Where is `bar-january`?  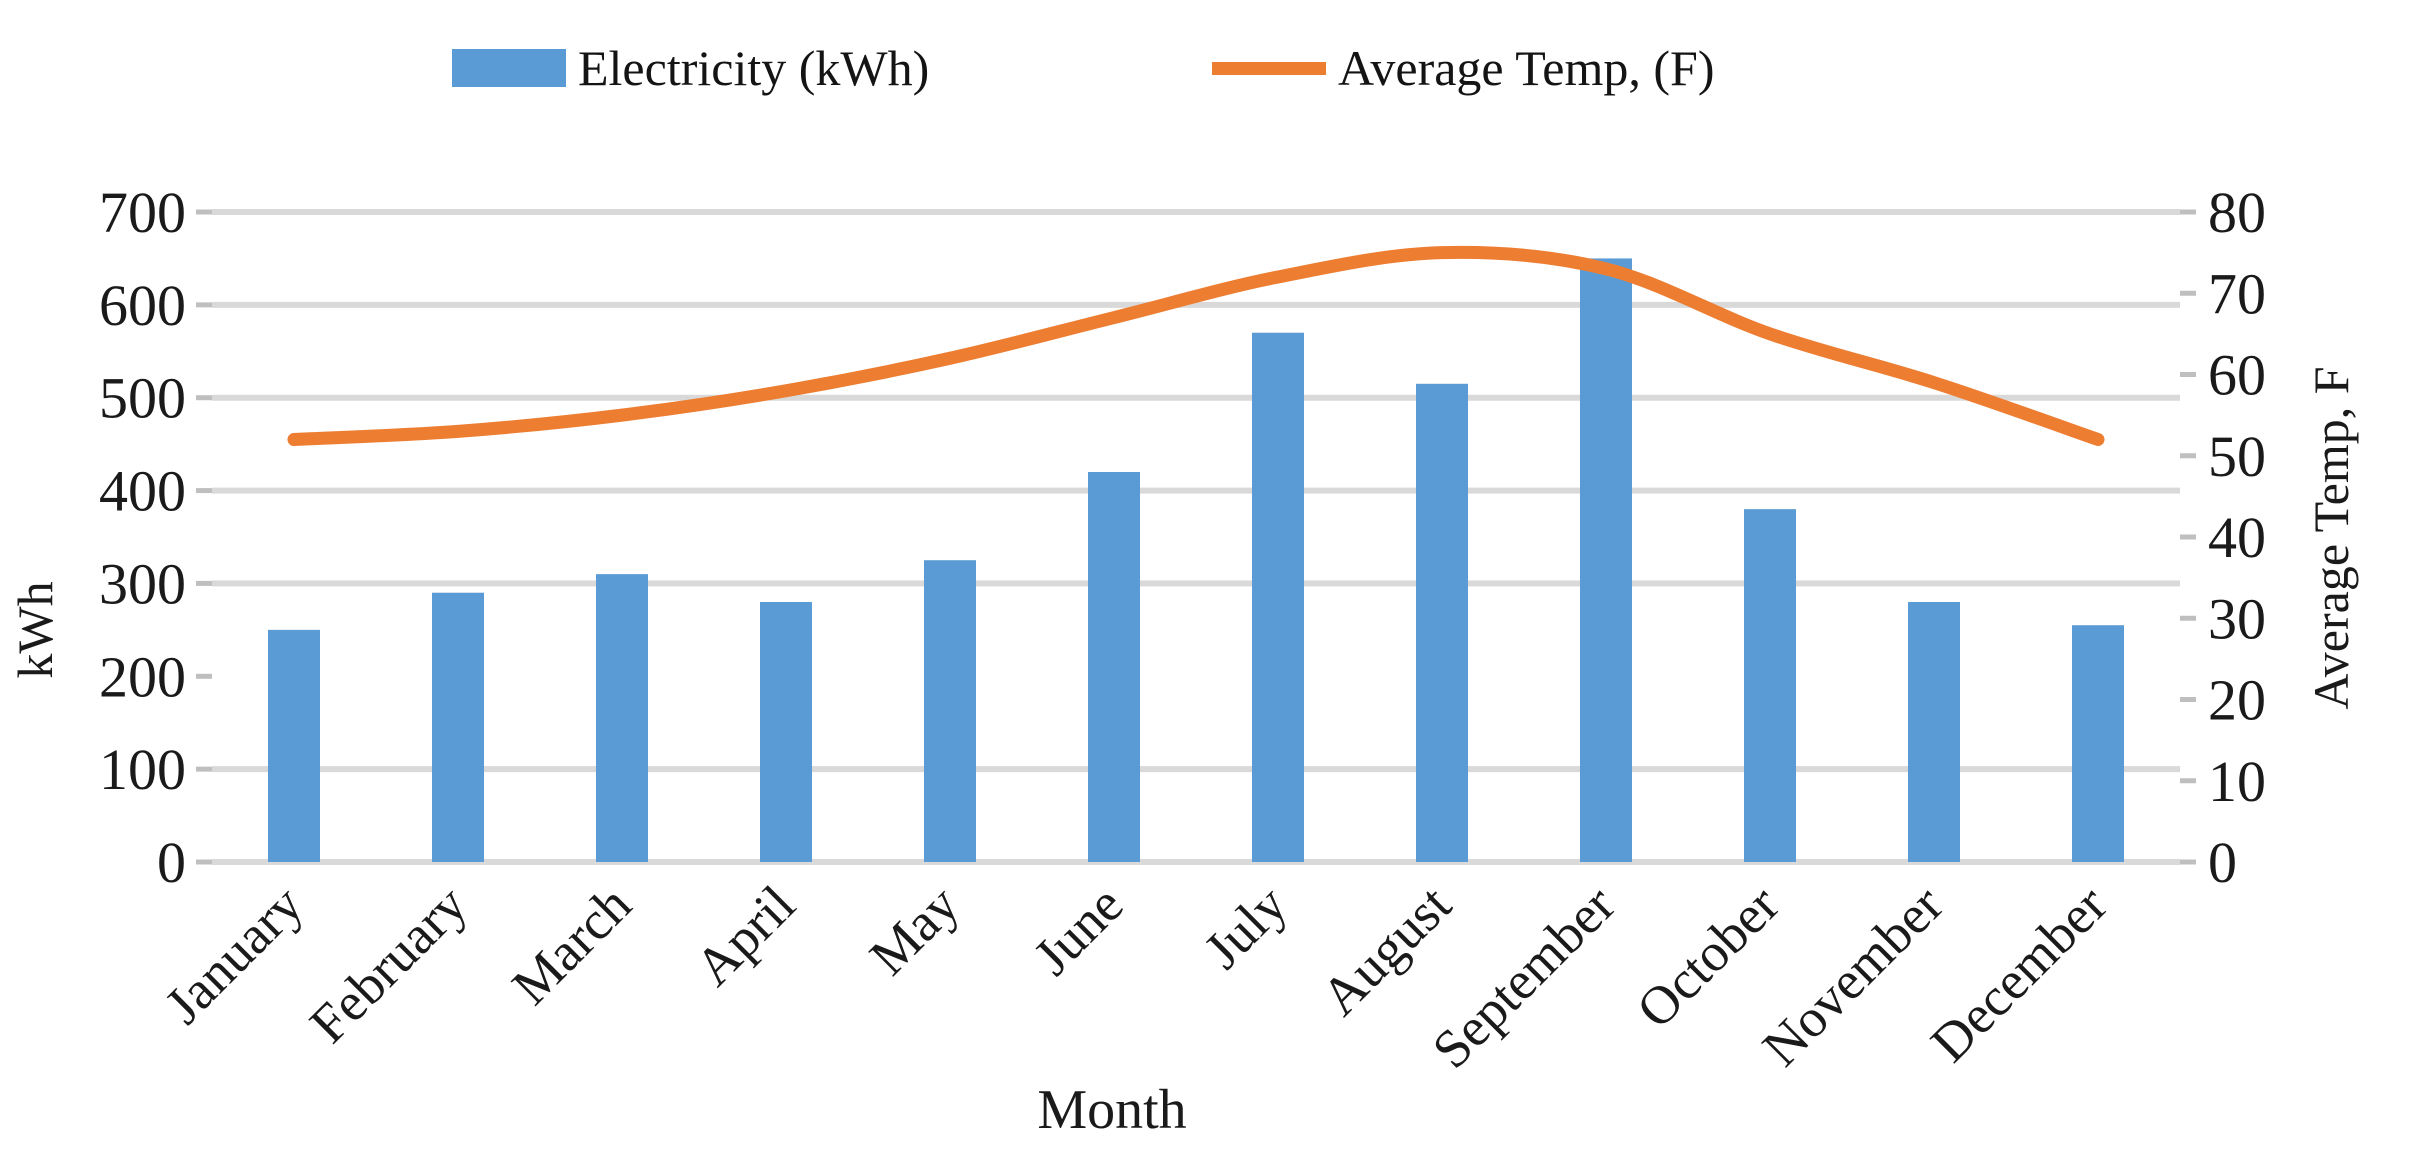 bar-january is located at coordinates (294, 745).